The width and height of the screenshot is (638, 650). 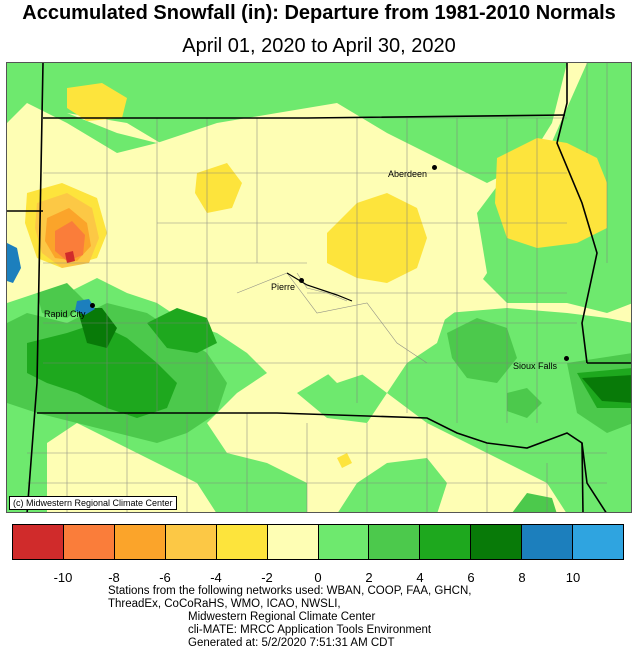 I want to click on city-marker-aberdeen, so click(x=434, y=167).